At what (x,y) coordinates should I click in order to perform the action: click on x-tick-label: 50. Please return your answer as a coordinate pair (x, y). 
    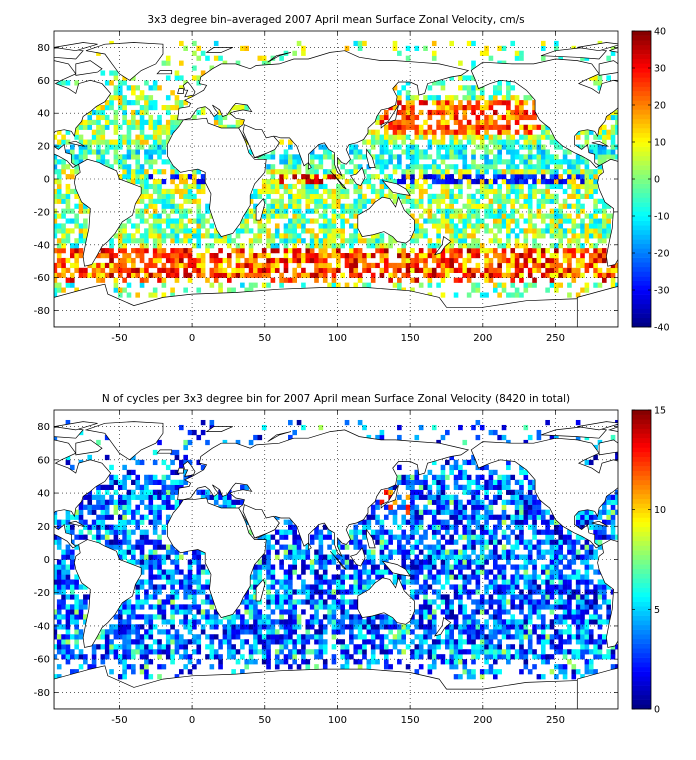
    Looking at the image, I should click on (264, 338).